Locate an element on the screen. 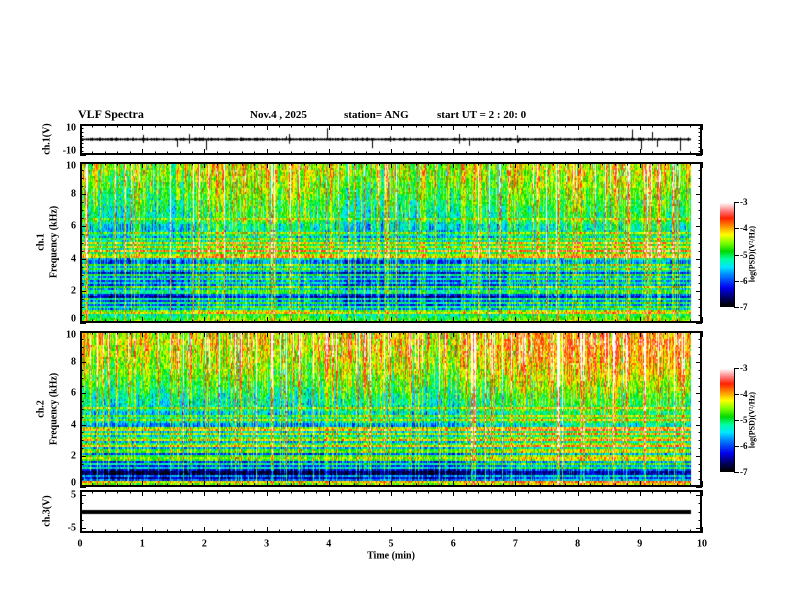 The image size is (792, 612). ch3-waveform-canvas is located at coordinates (391, 511).